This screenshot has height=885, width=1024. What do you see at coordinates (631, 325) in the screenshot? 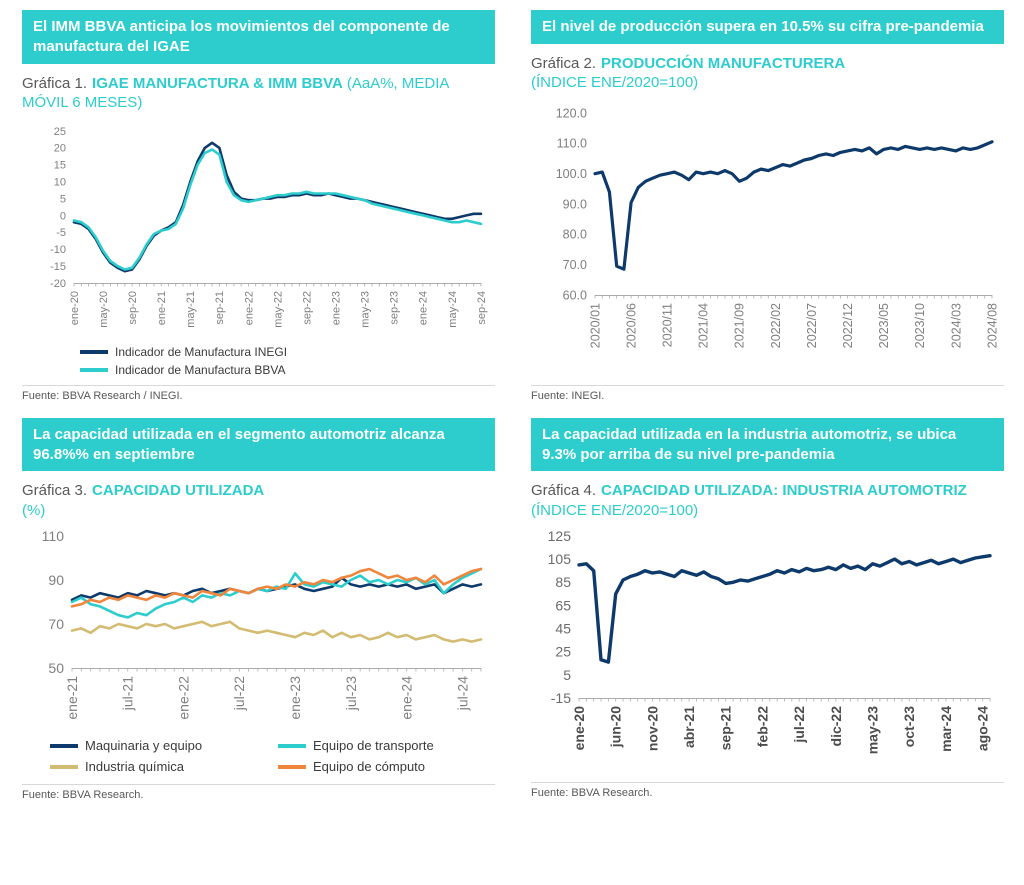
I see `svg-text: 2020/06` at bounding box center [631, 325].